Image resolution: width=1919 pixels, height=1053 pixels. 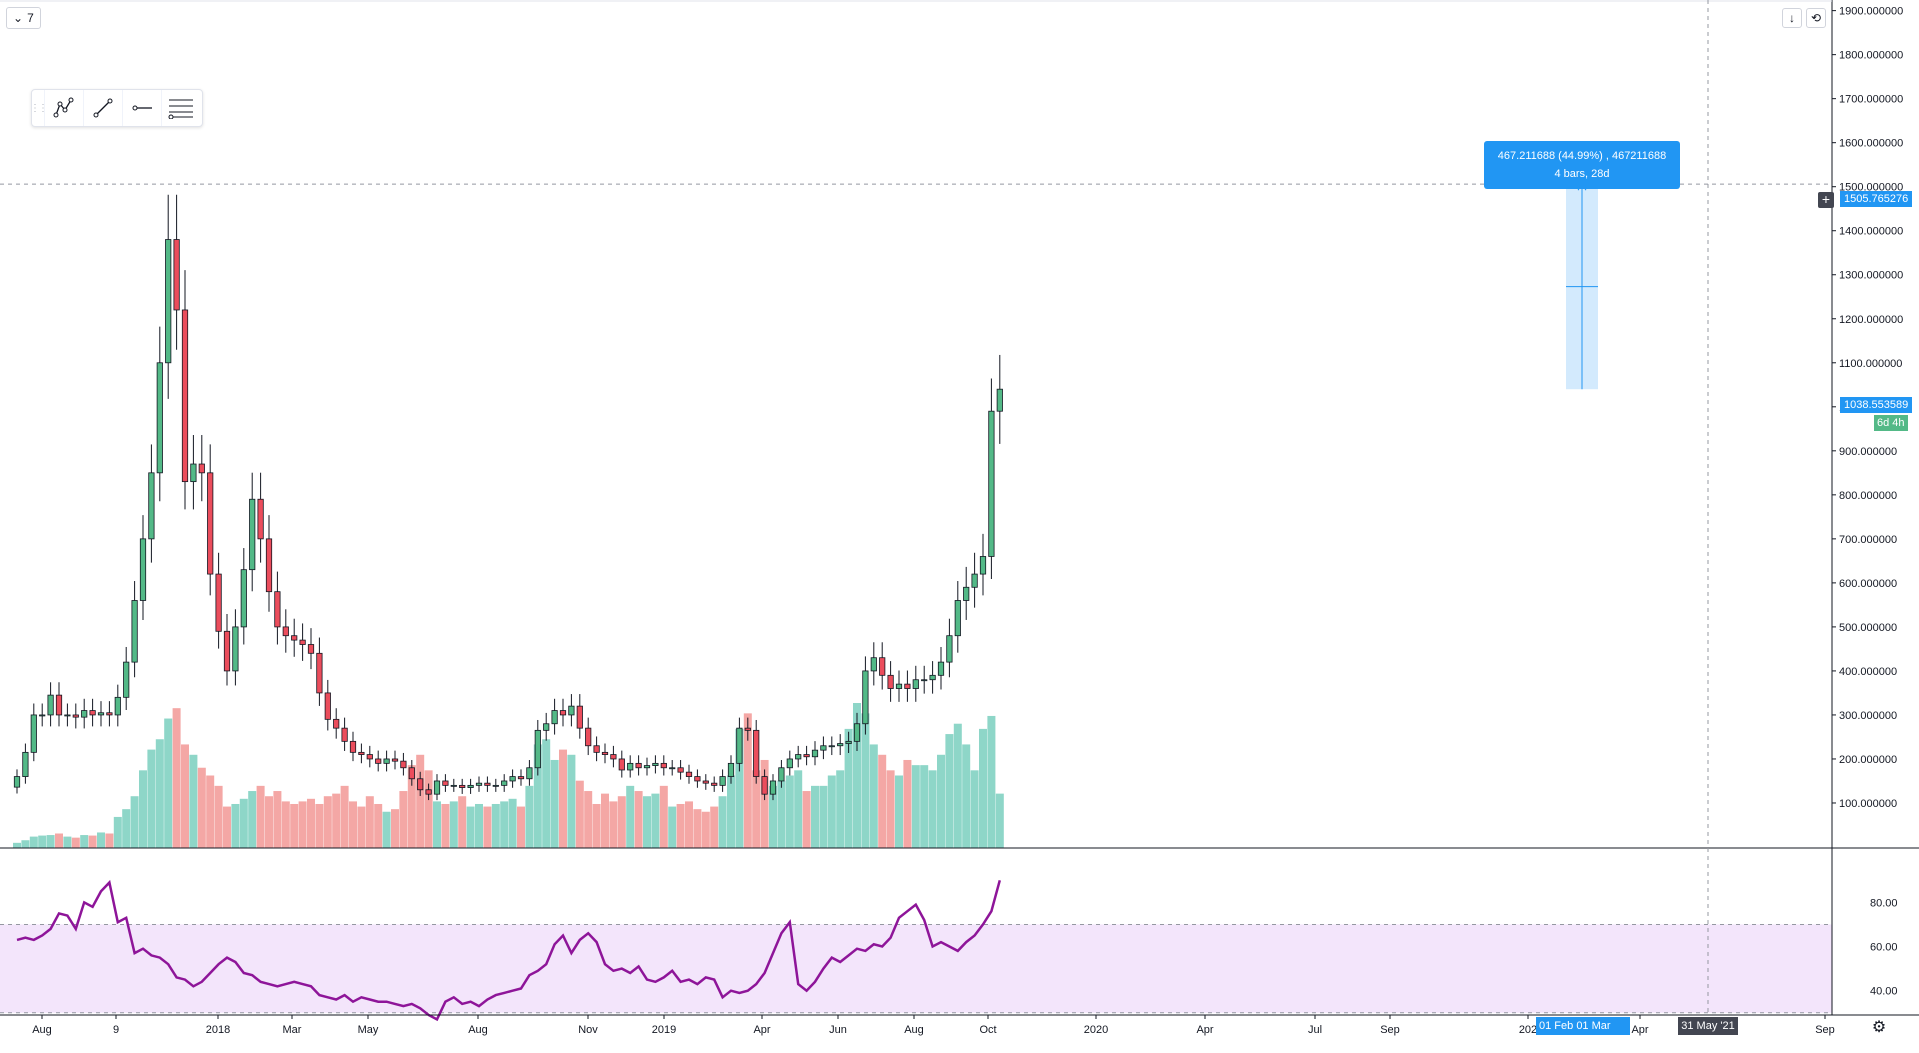 I want to click on crosshair-date-tag: 31 May '21, so click(x=1708, y=1026).